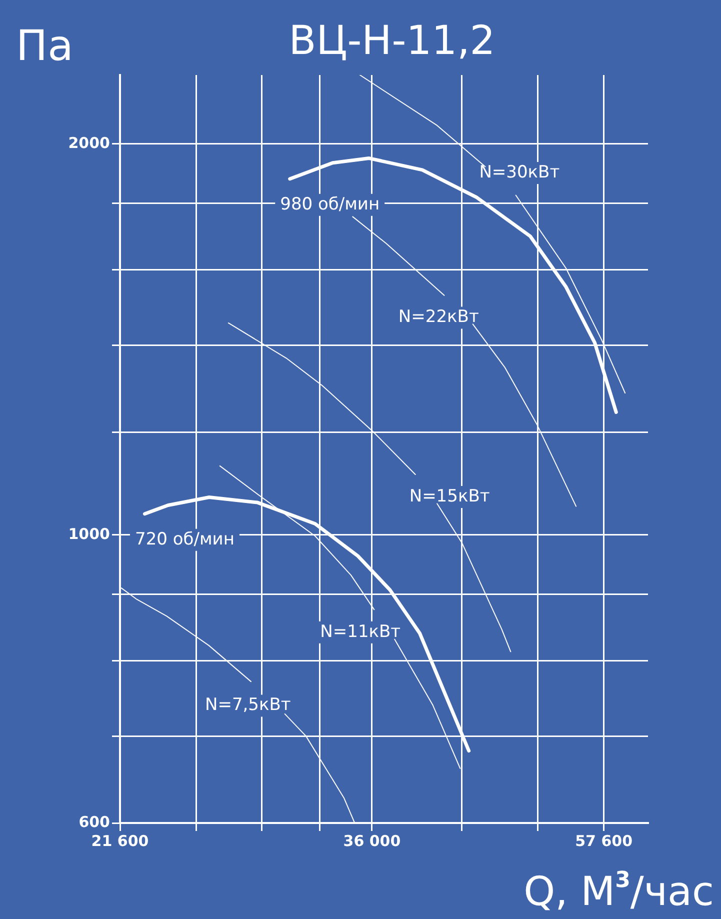  Describe the element at coordinates (449, 496) in the screenshot. I see `series-label: N=15кВт` at that location.